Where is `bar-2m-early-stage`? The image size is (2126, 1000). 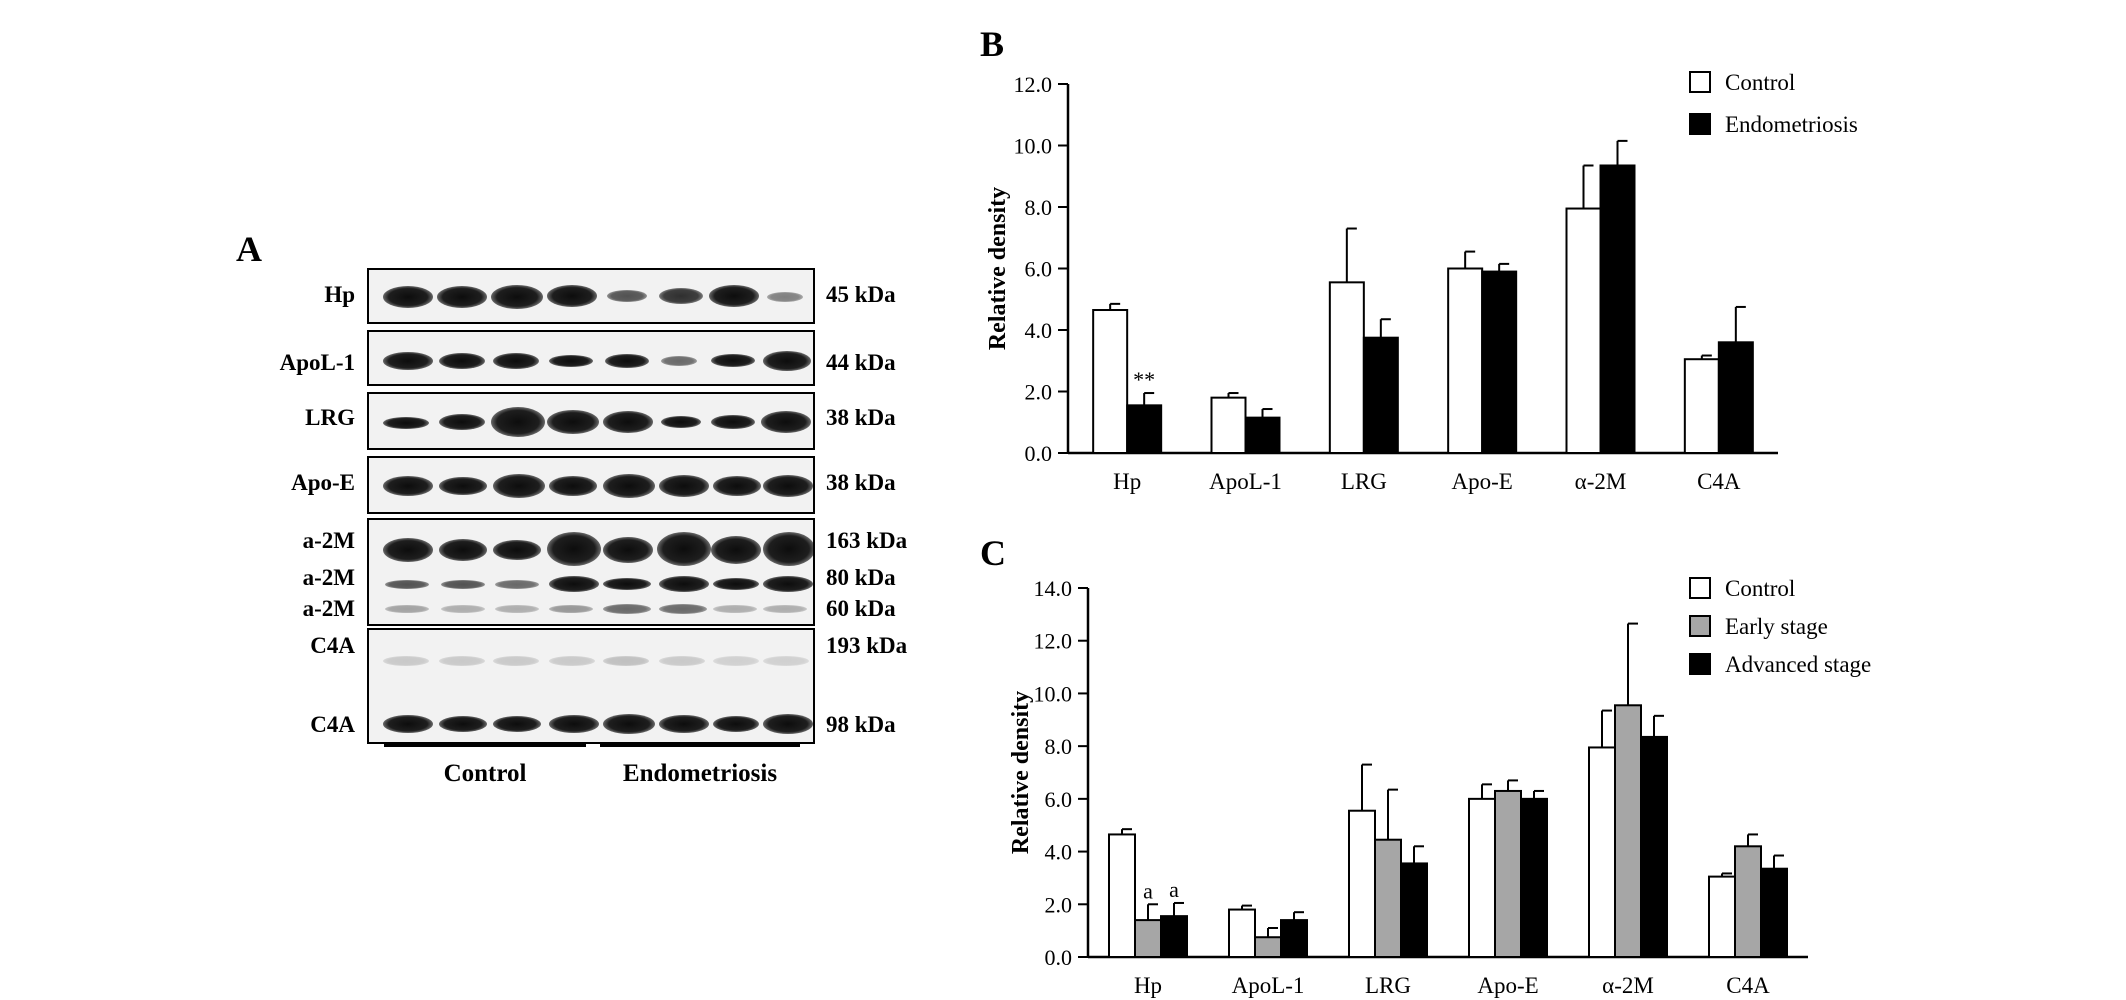 bar-2m-early-stage is located at coordinates (1628, 831).